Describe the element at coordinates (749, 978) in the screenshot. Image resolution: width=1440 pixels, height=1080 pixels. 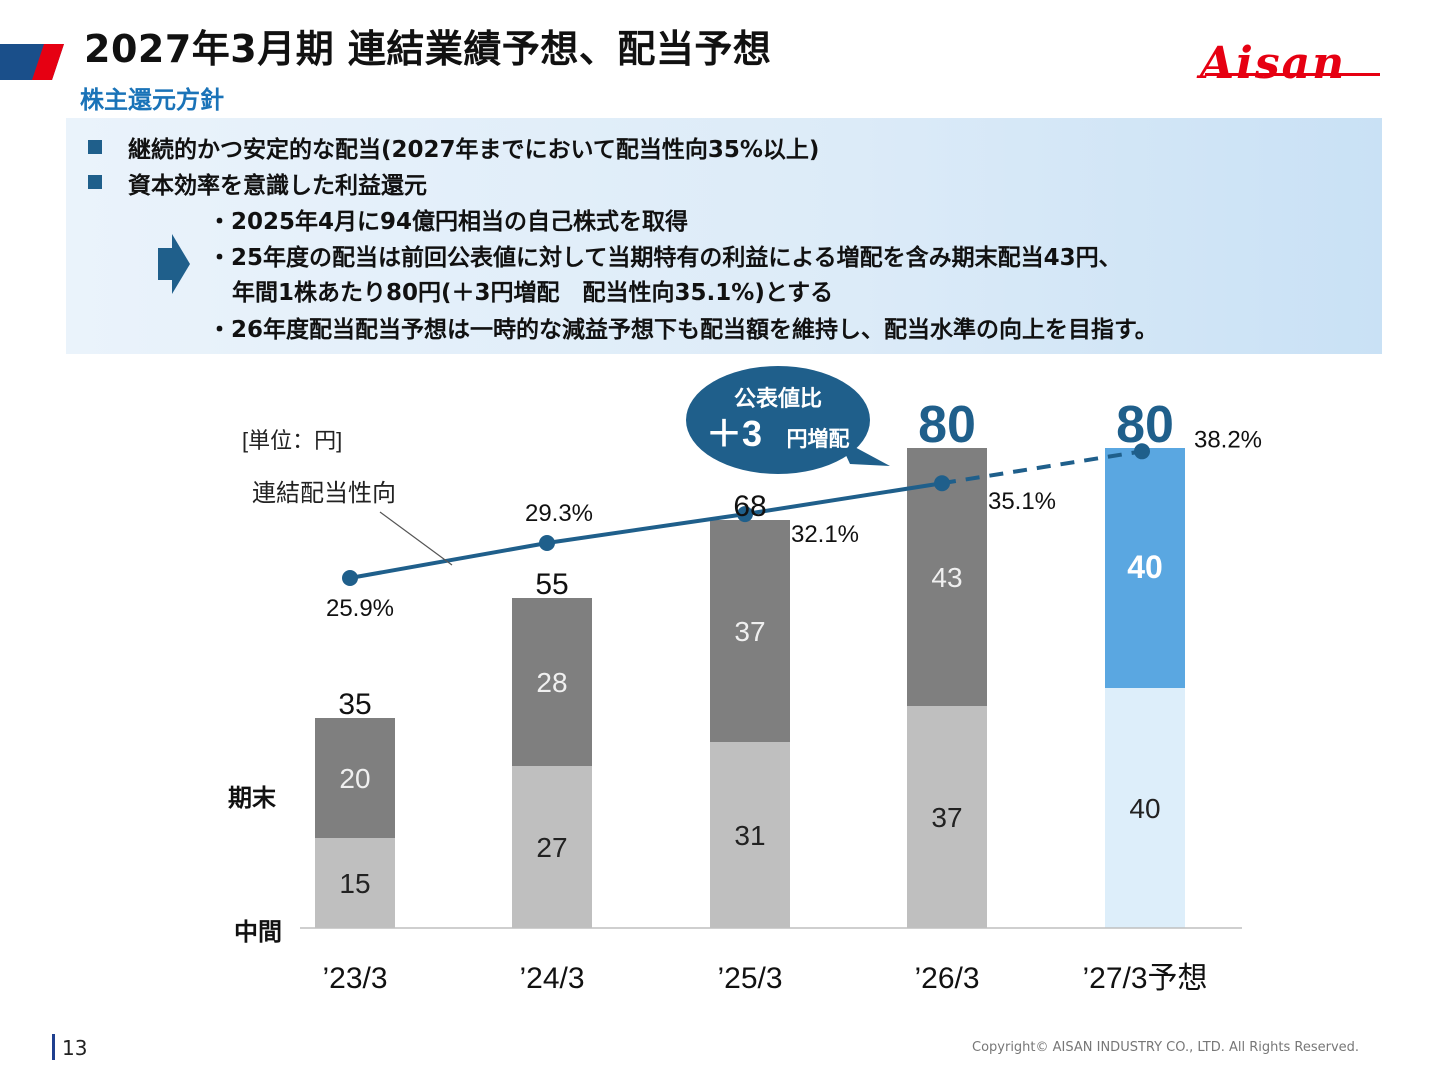
I see `x-tick-label: ’25/3` at that location.